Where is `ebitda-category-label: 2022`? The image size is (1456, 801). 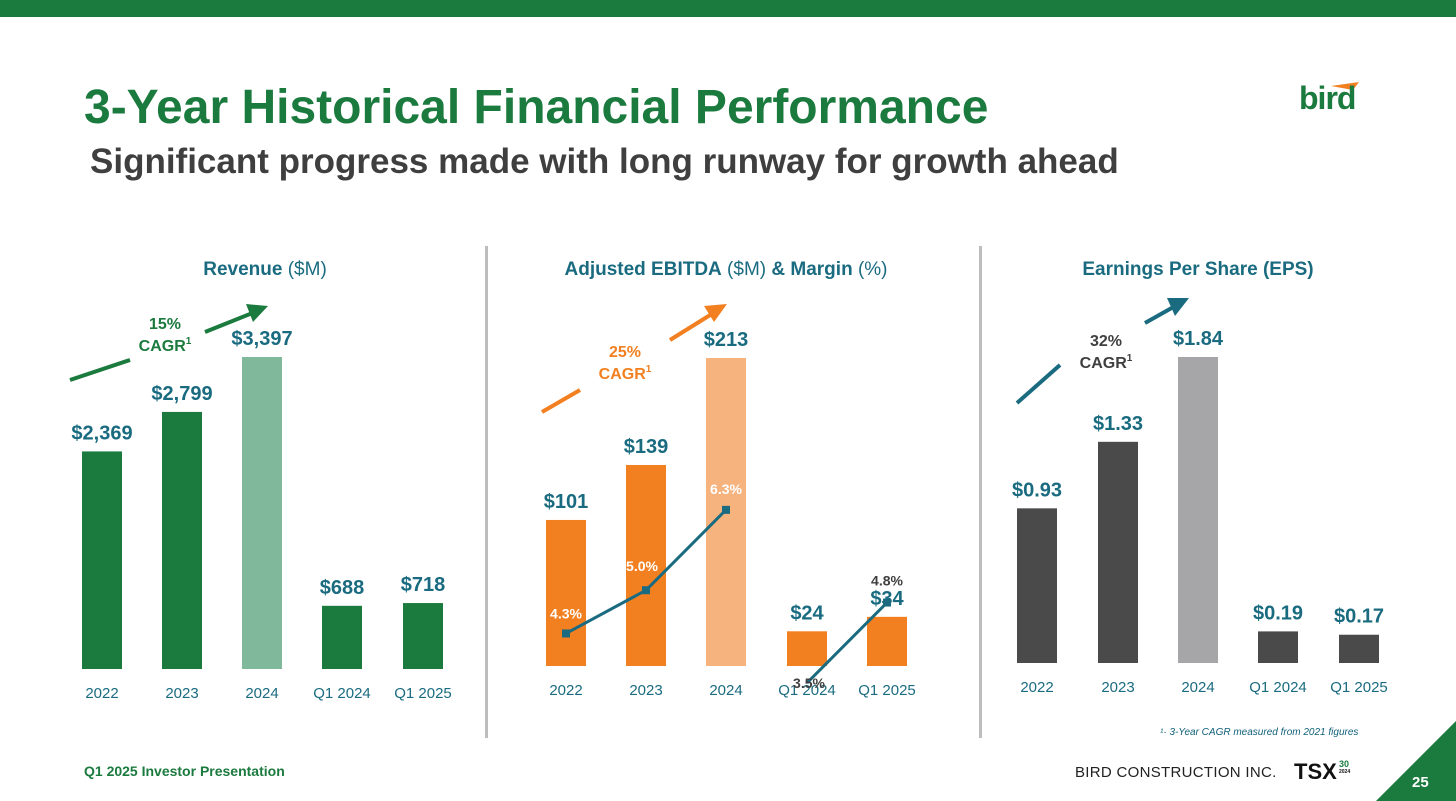 ebitda-category-label: 2022 is located at coordinates (565, 690).